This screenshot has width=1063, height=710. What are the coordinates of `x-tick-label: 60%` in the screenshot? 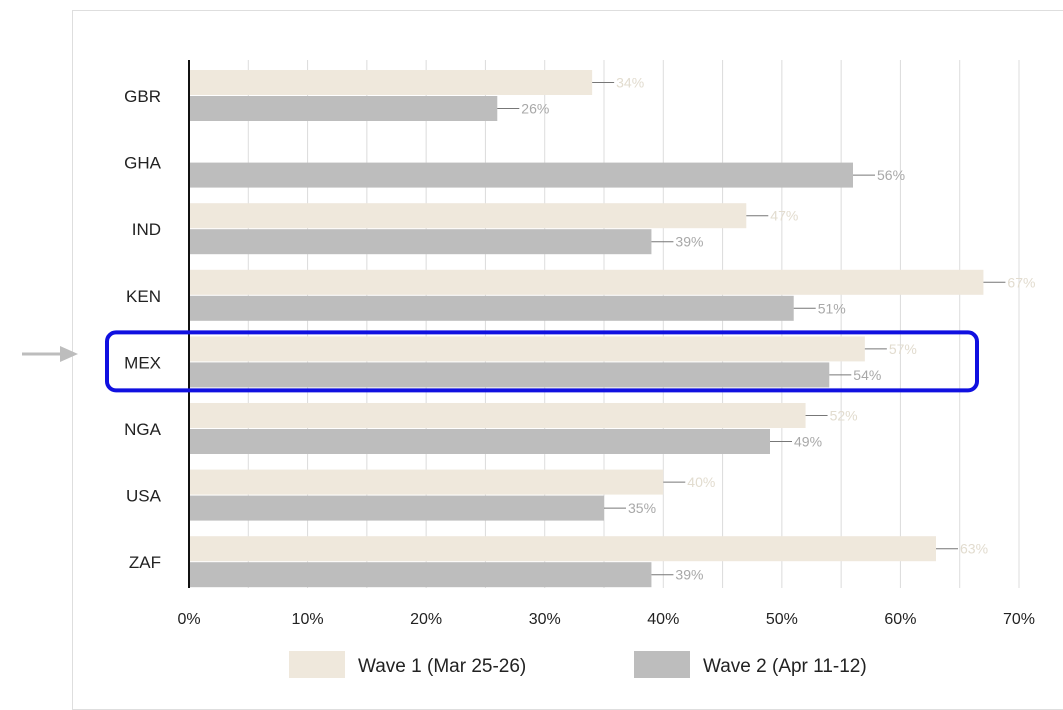 It's located at (900, 619).